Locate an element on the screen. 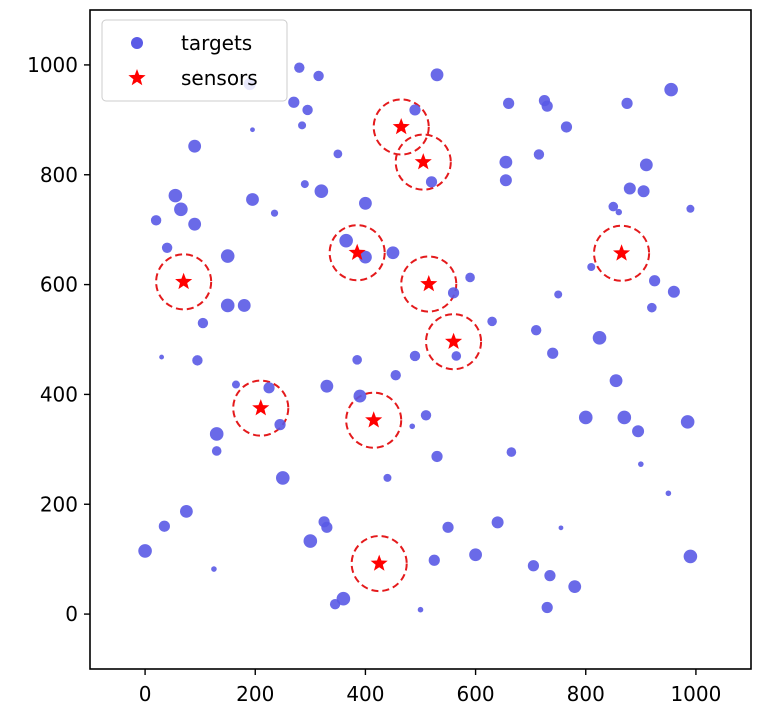 The width and height of the screenshot is (760, 720). legend-box is located at coordinates (194, 60).